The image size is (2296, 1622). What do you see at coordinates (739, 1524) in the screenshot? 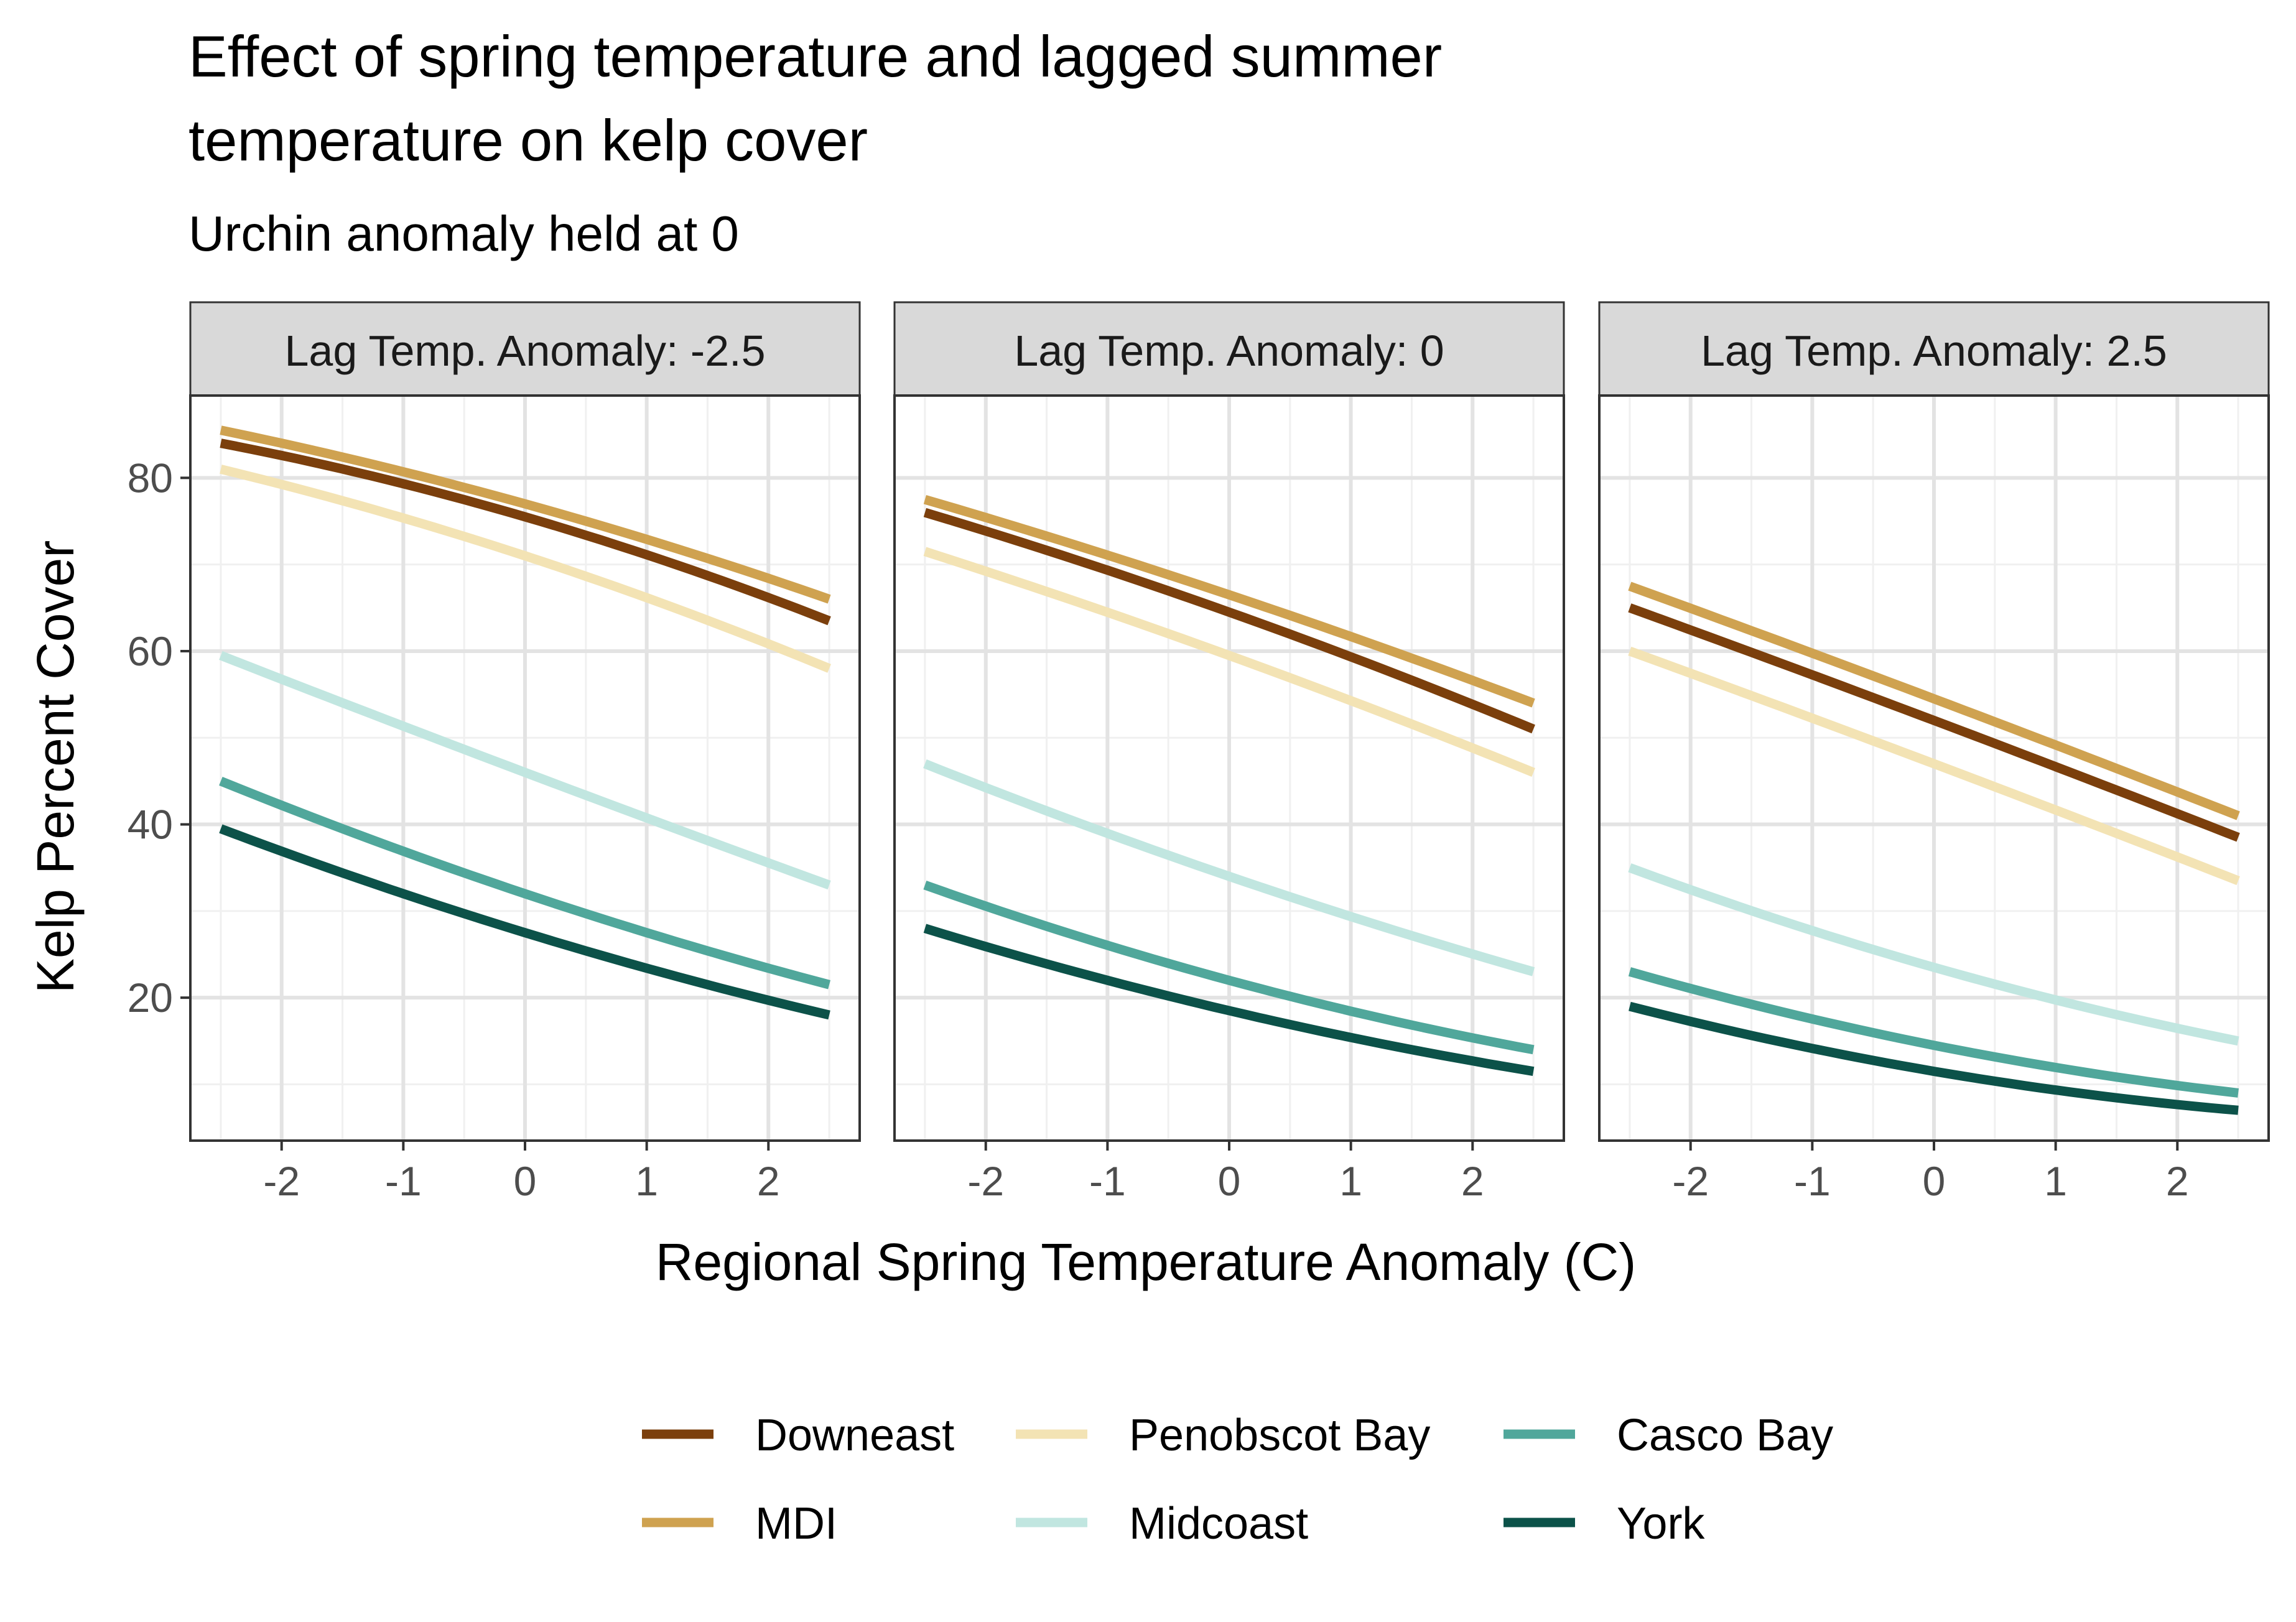
I see `legend-item-mdi: MDI` at bounding box center [739, 1524].